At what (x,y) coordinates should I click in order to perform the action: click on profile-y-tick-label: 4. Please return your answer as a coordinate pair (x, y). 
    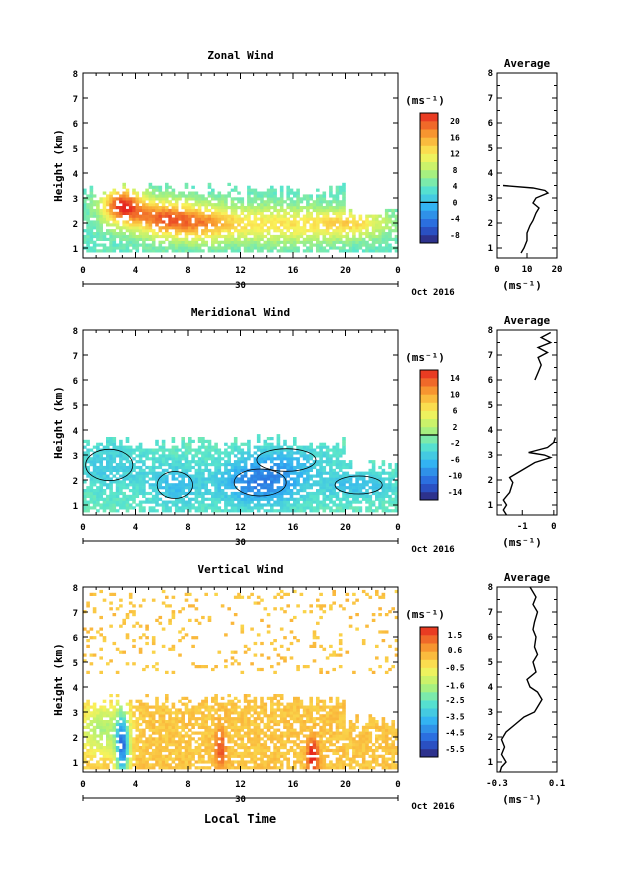
    Looking at the image, I should click on (491, 431).